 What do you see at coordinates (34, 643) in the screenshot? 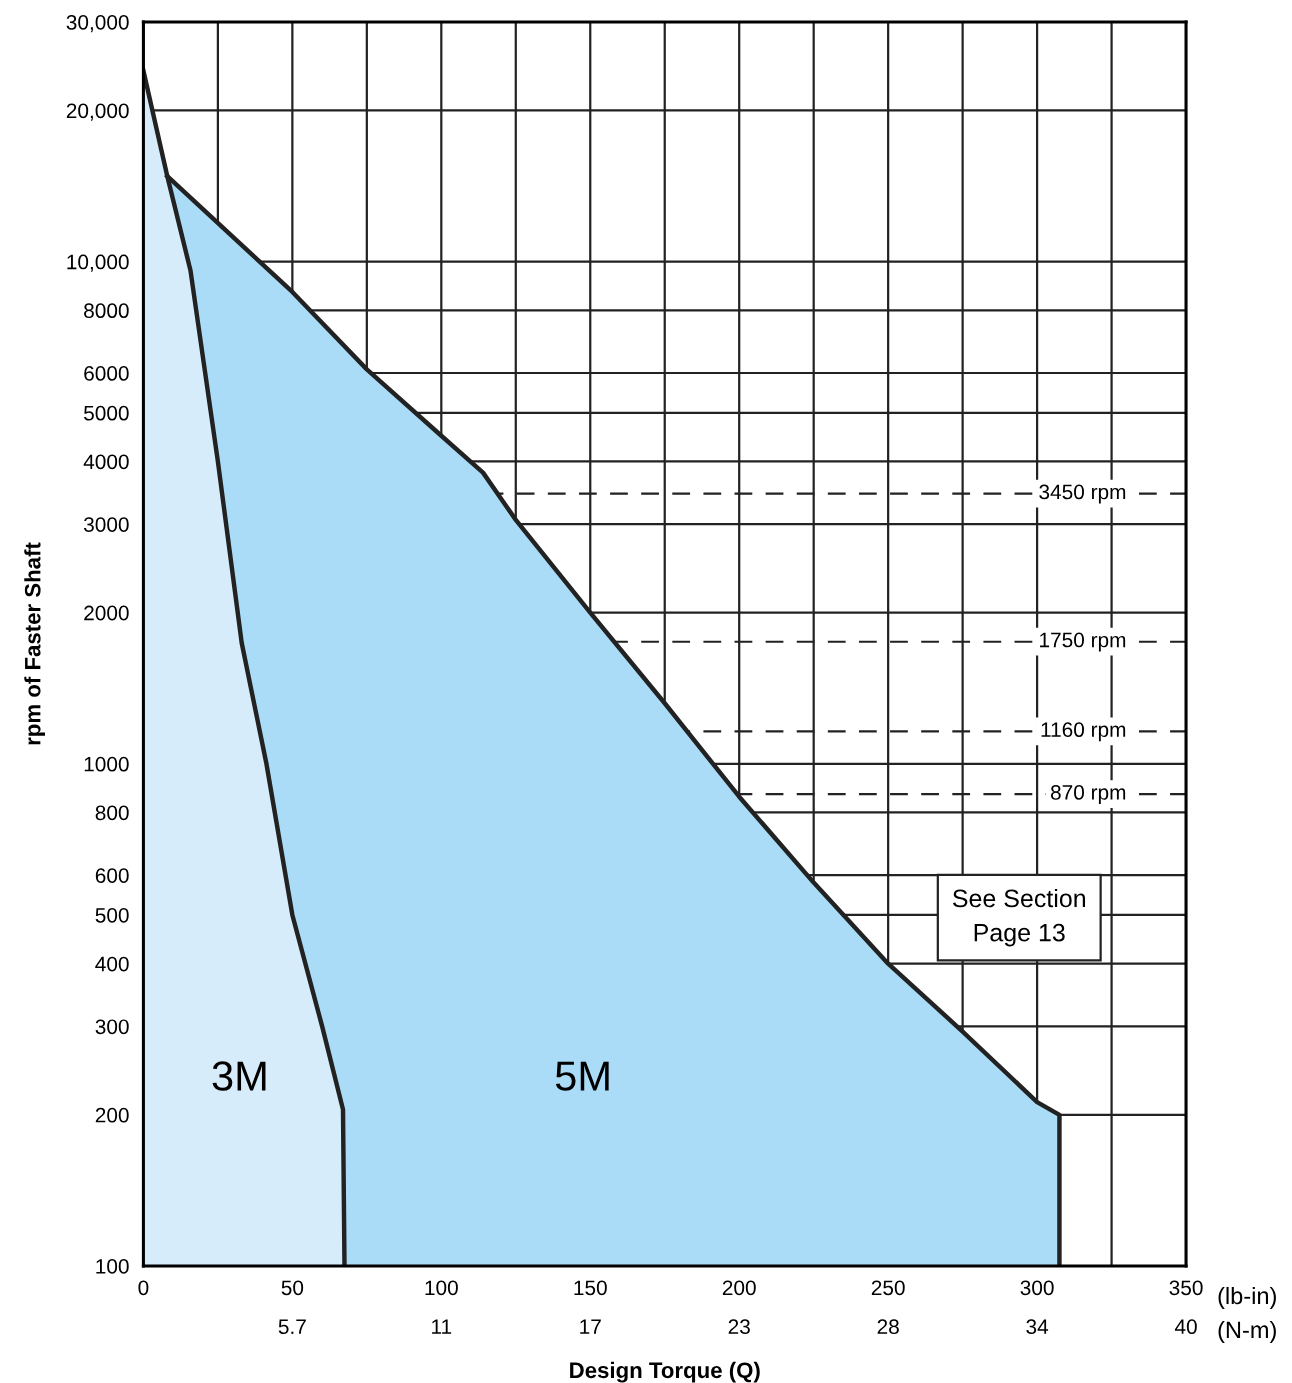
I see `y-axis-title: rpm of Faster Shaft` at bounding box center [34, 643].